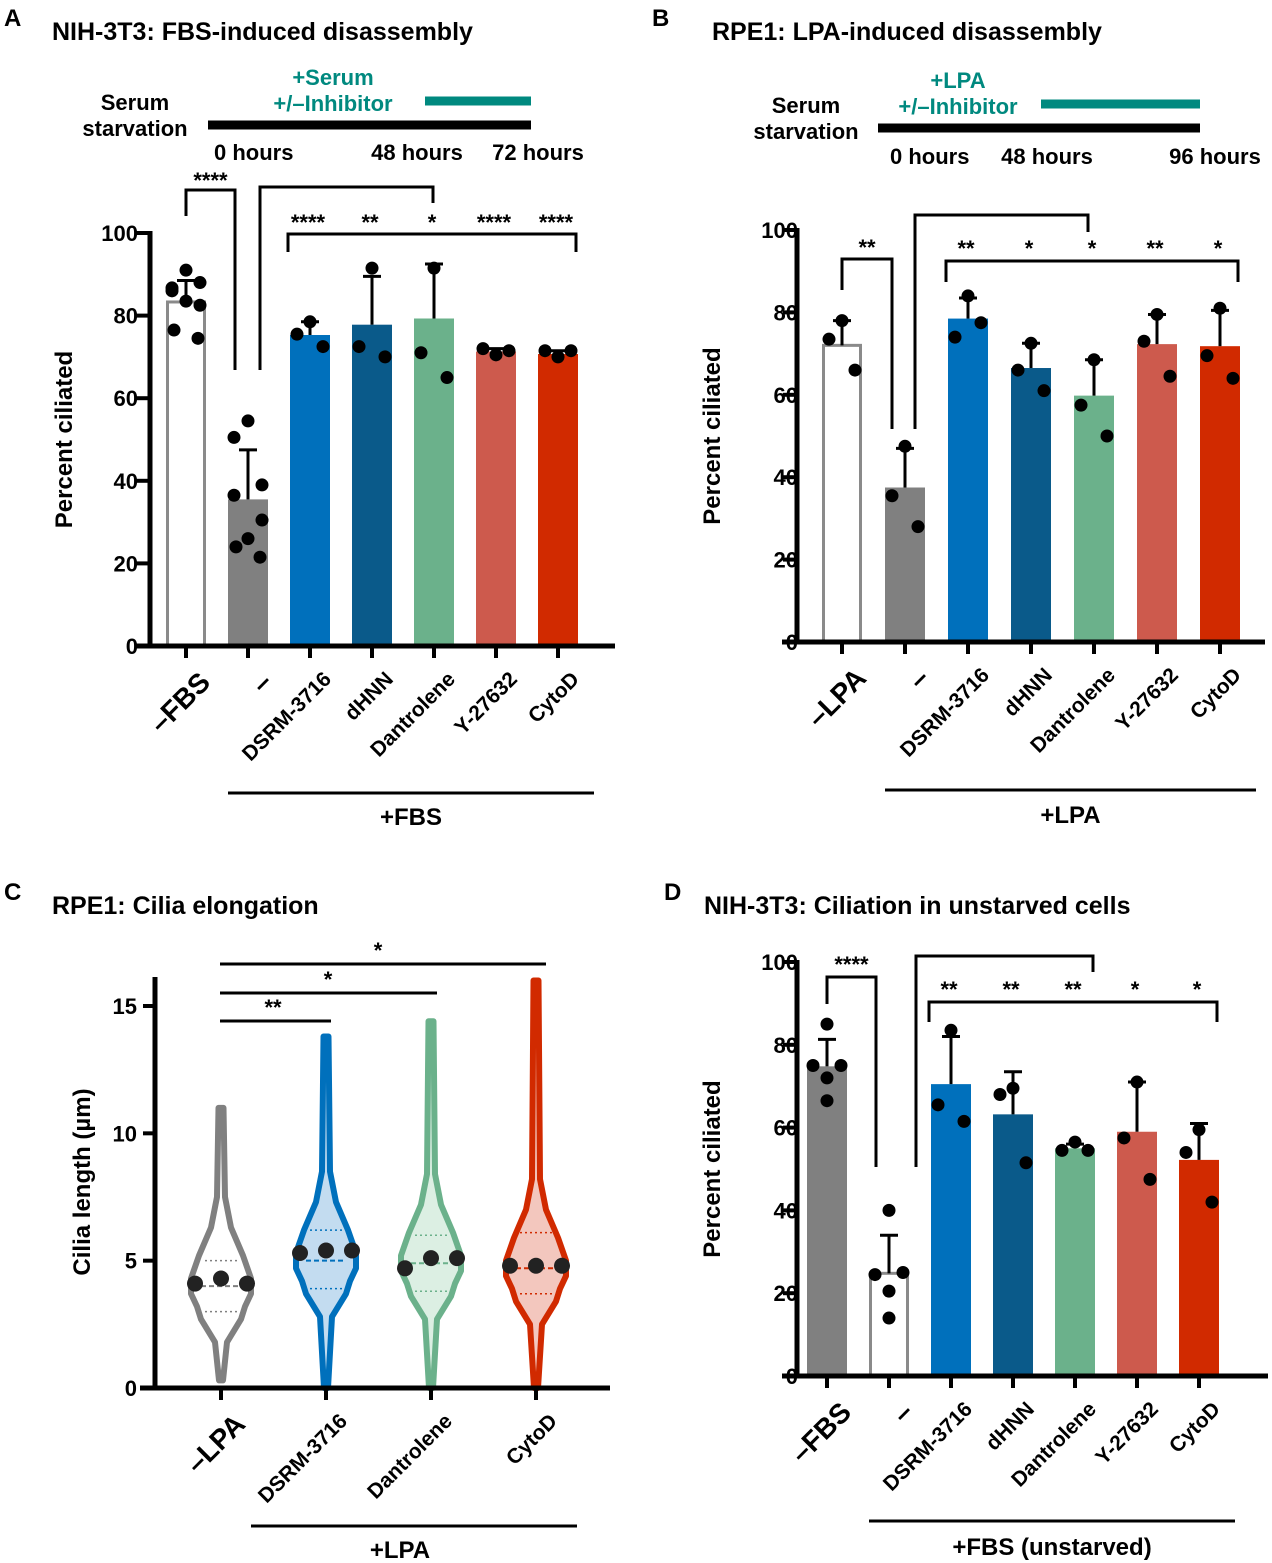 This screenshot has width=1272, height=1563. Describe the element at coordinates (411, 817) in the screenshot. I see `group-label: +FBS` at that location.